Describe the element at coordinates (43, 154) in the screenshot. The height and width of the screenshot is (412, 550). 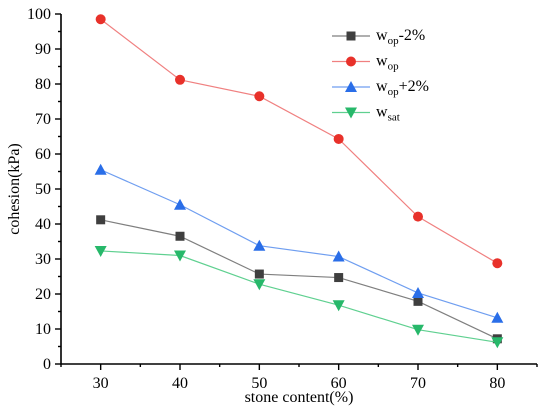
I see `y-tick-label: 60` at that location.